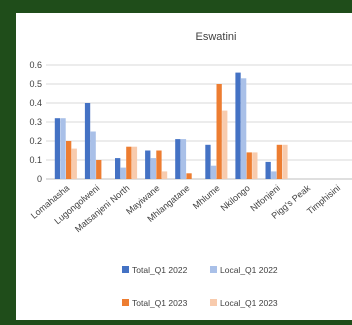 This screenshot has height=325, width=352. I want to click on legend-label: Local_Q1 2022, so click(249, 270).